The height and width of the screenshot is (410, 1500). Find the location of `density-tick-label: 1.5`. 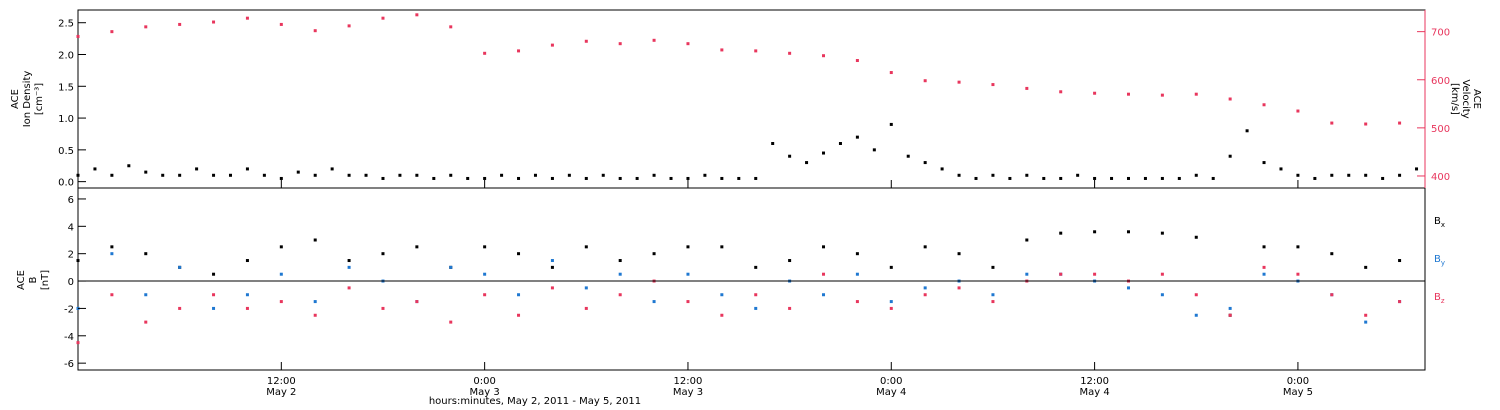

density-tick-label: 1.5 is located at coordinates (66, 87).